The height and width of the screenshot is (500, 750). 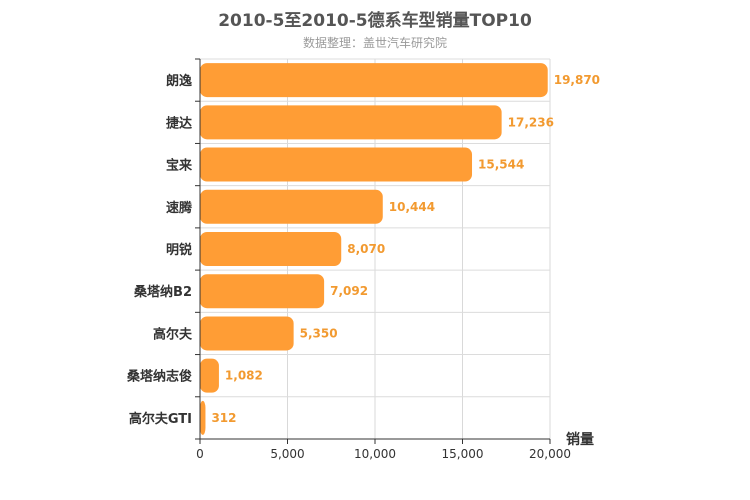 I want to click on value-label: 7,092, so click(x=349, y=291).